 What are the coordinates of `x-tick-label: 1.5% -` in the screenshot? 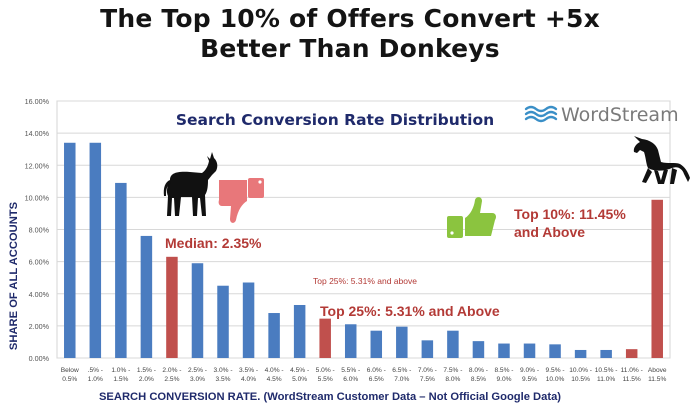 It's located at (146, 370).